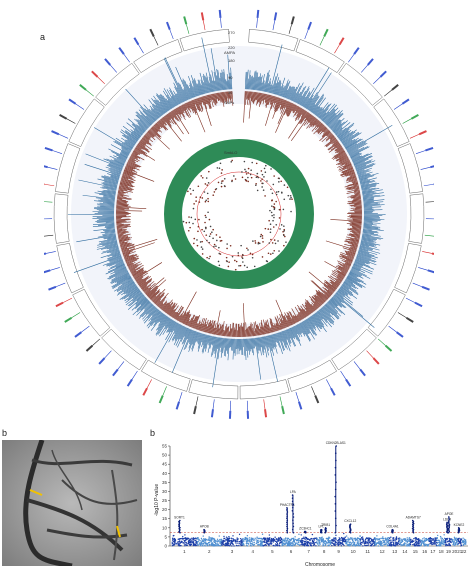 The height and width of the screenshot is (570, 474). I want to click on y-tick-label: 50, so click(165, 455).